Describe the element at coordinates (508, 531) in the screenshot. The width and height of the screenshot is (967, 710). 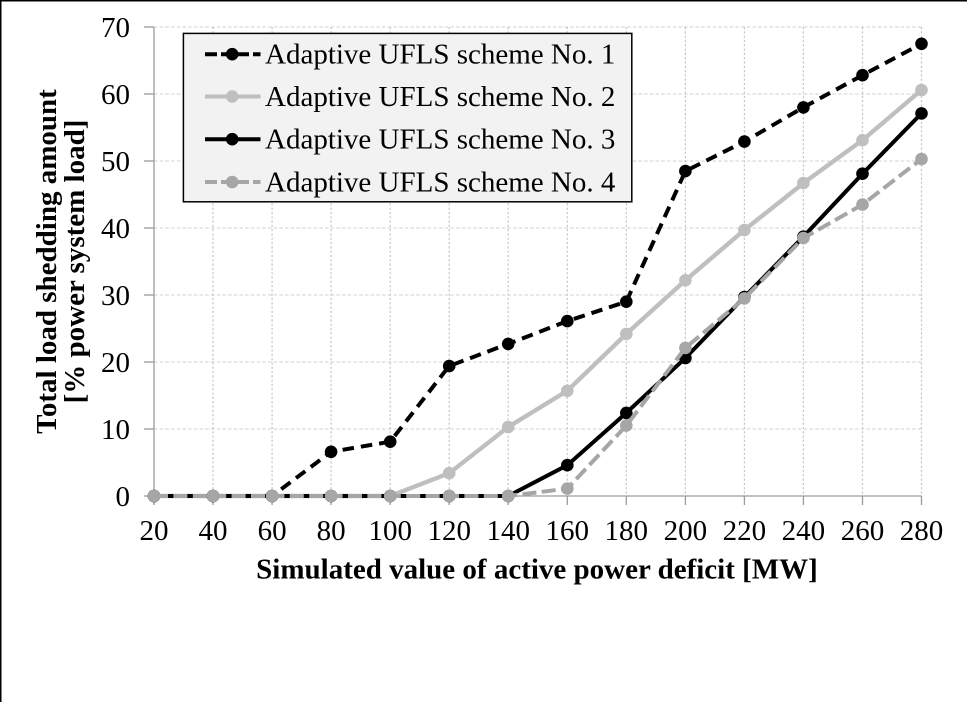
I see `svg-text: 140` at that location.